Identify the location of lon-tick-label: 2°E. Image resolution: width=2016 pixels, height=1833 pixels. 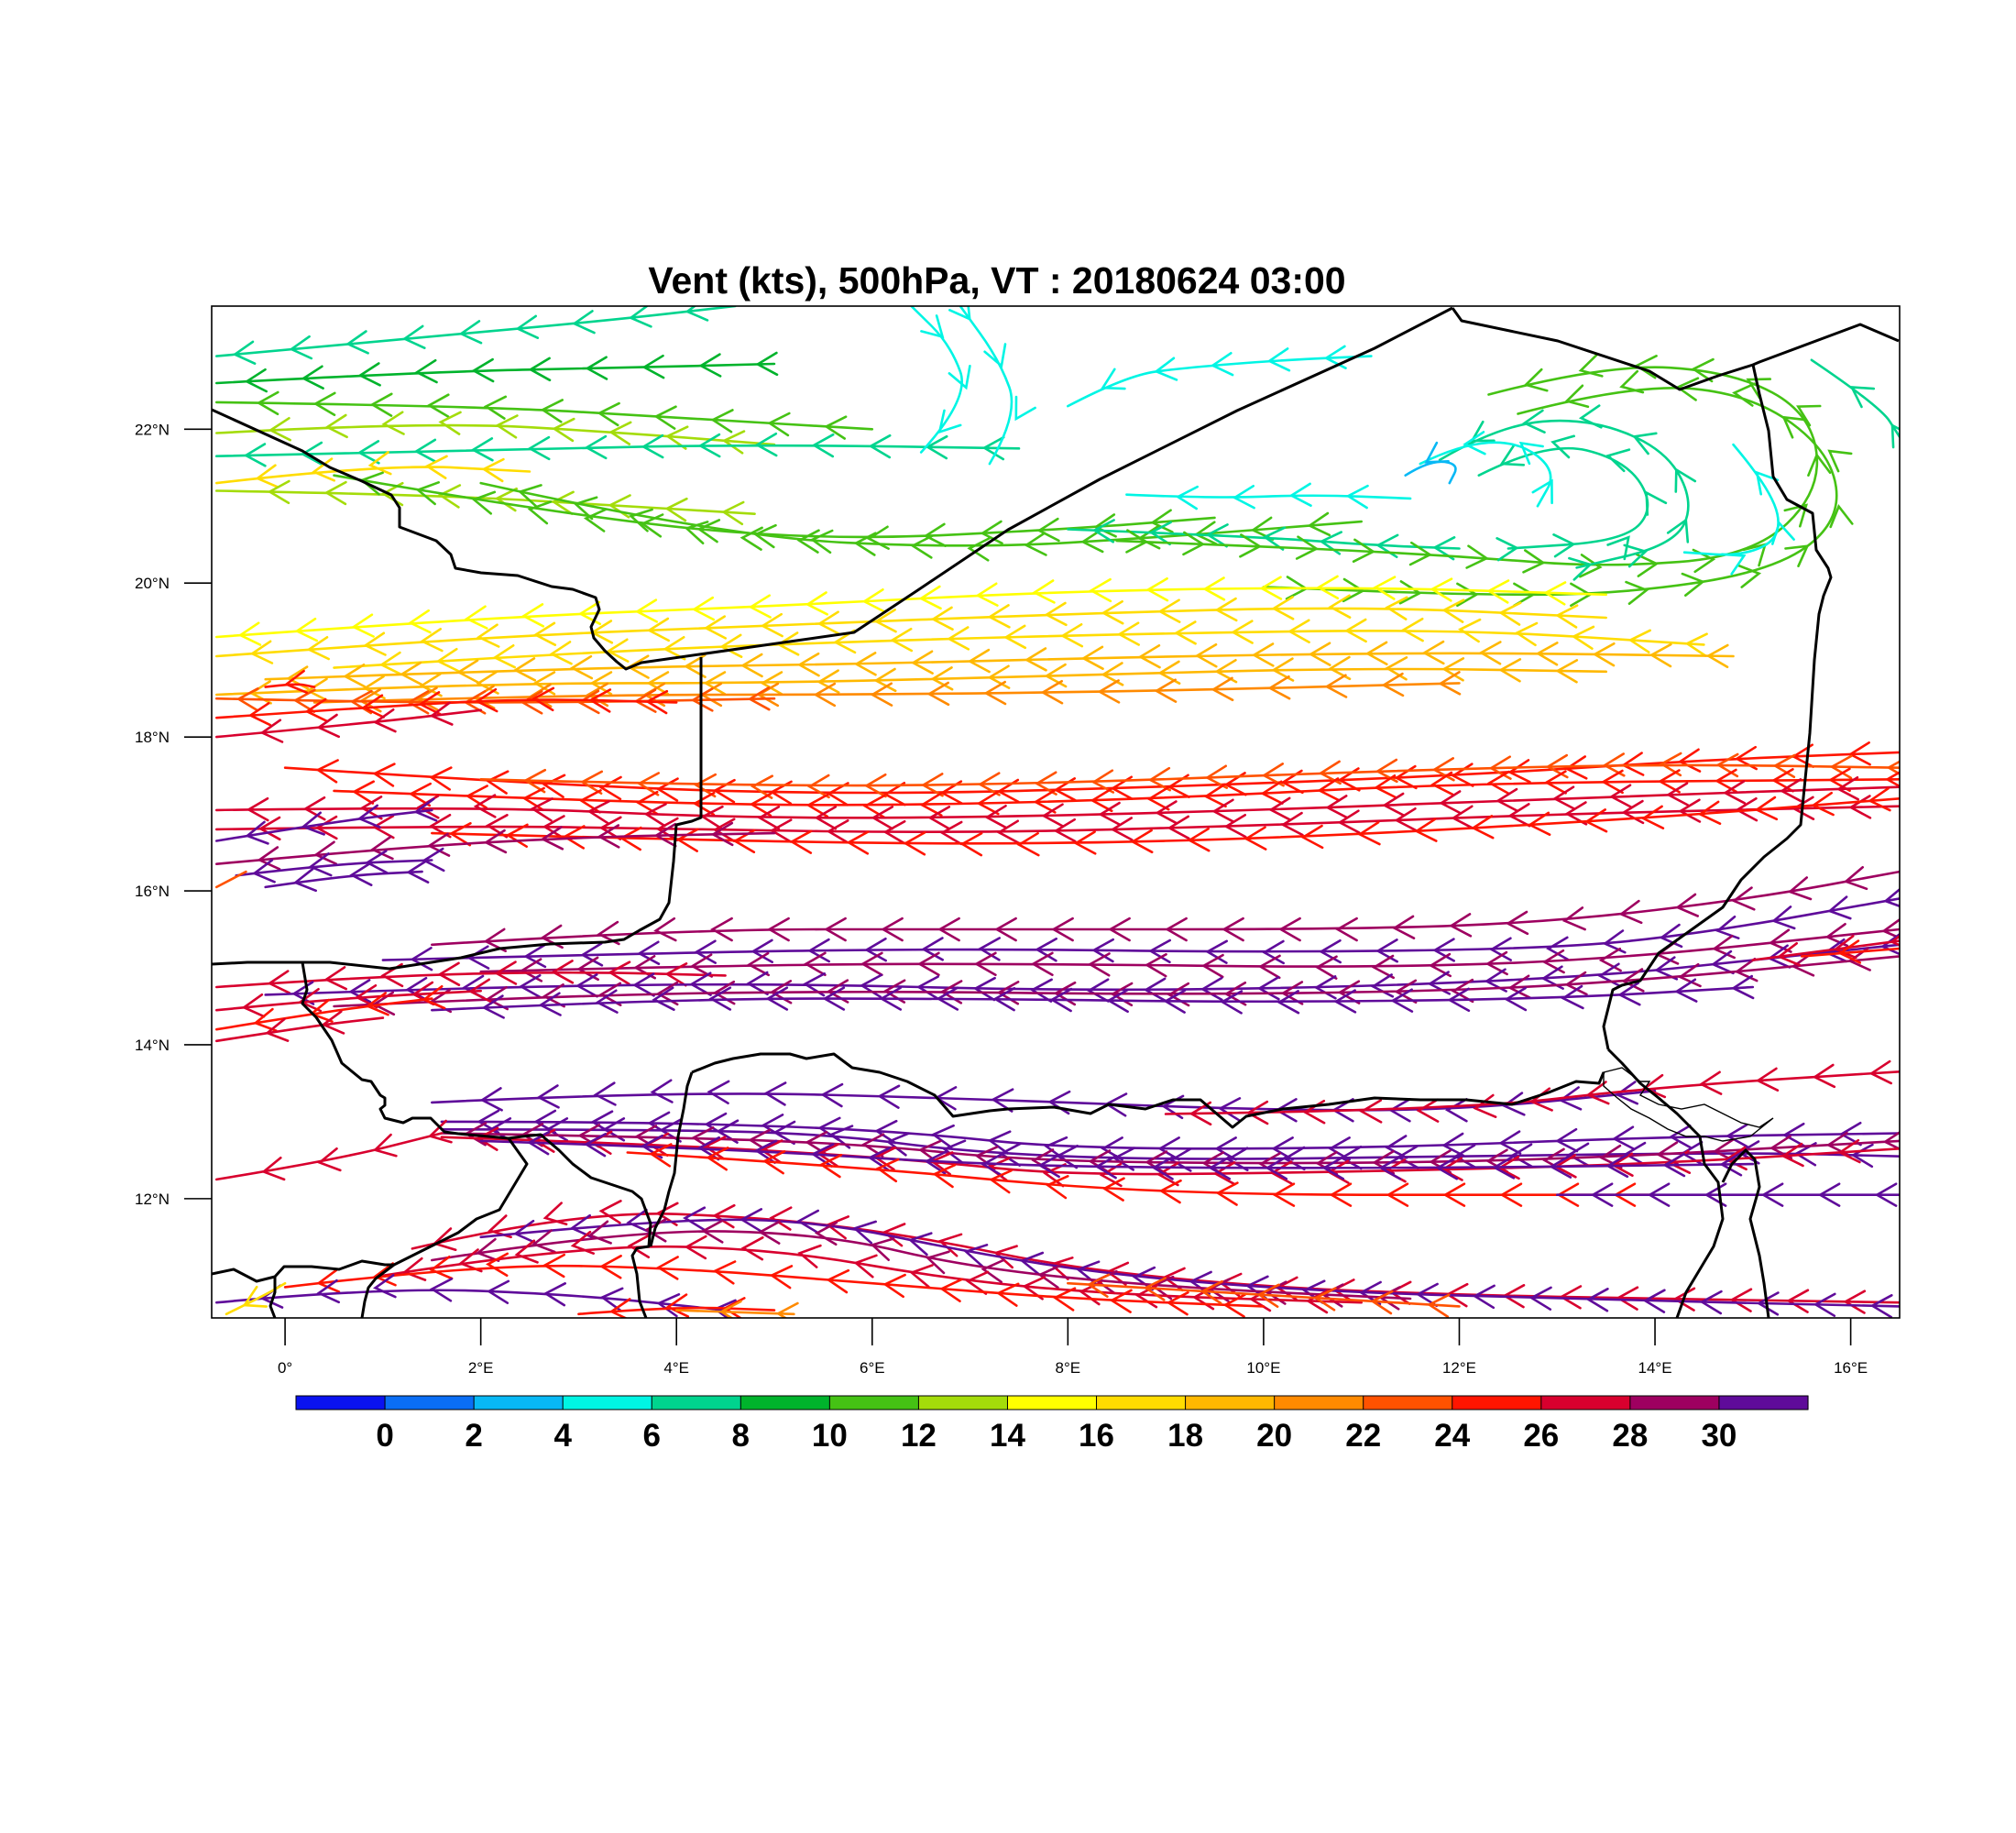
(481, 1368).